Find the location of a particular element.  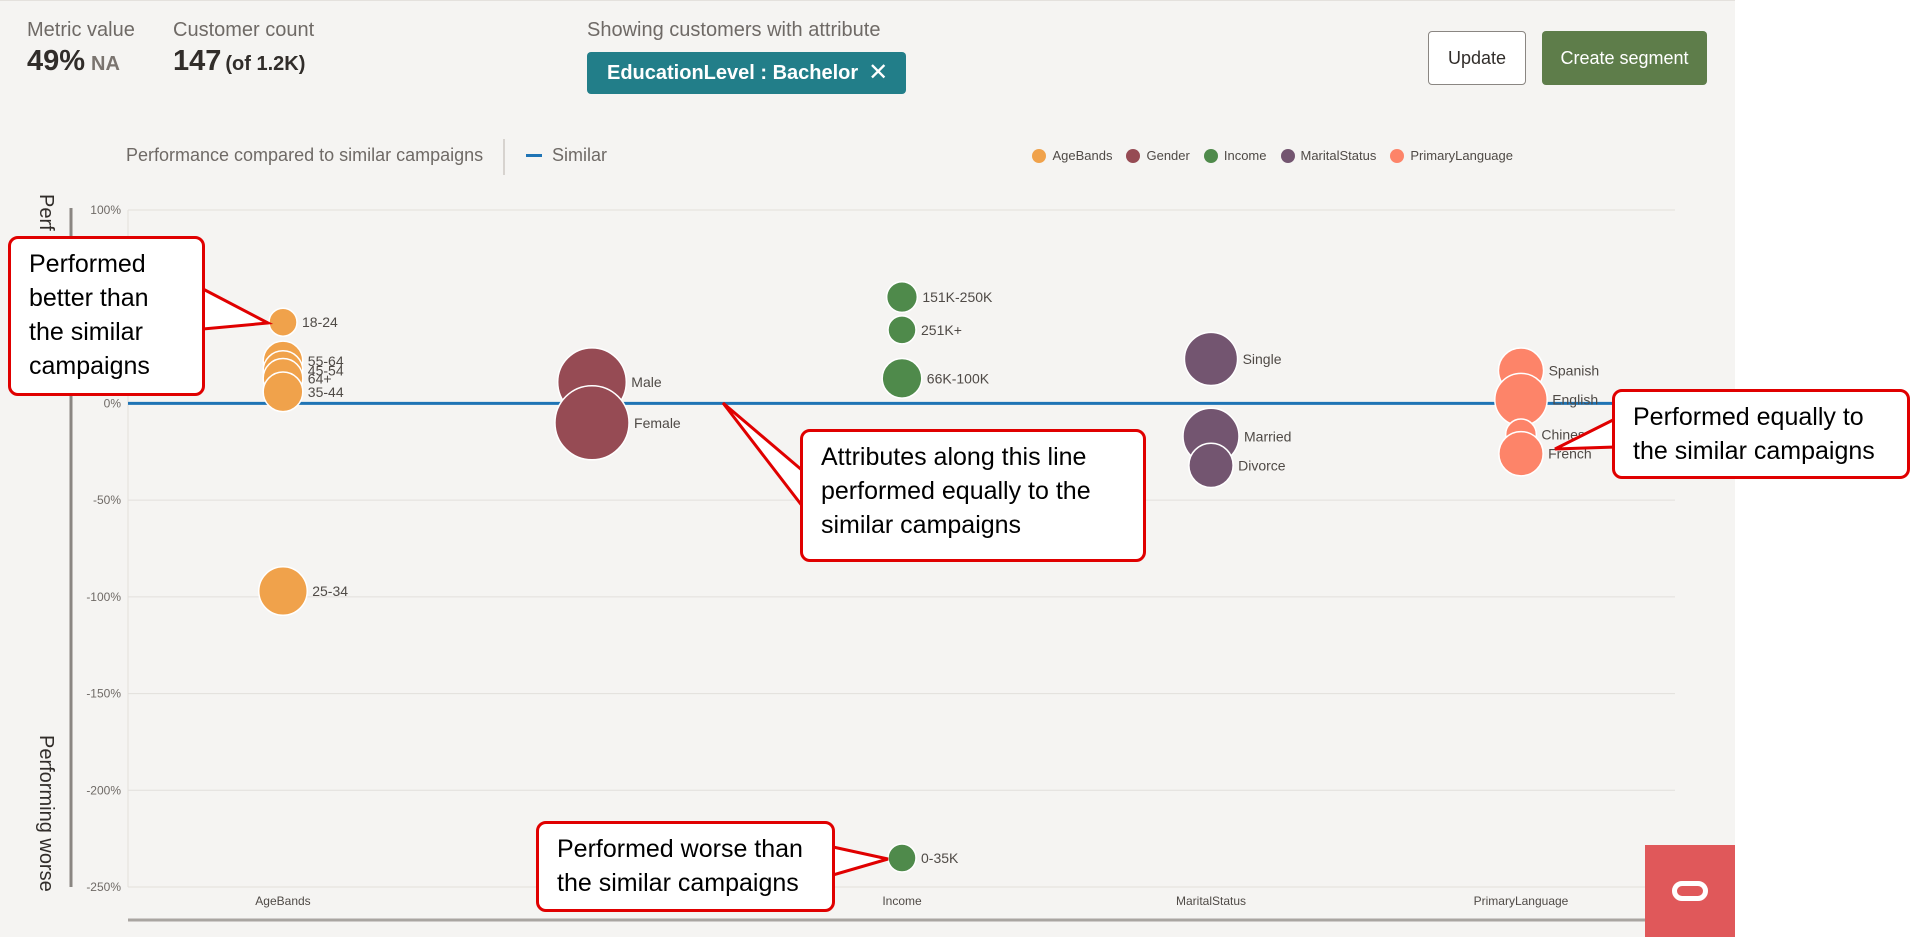

legend-label: Income is located at coordinates (1245, 155).